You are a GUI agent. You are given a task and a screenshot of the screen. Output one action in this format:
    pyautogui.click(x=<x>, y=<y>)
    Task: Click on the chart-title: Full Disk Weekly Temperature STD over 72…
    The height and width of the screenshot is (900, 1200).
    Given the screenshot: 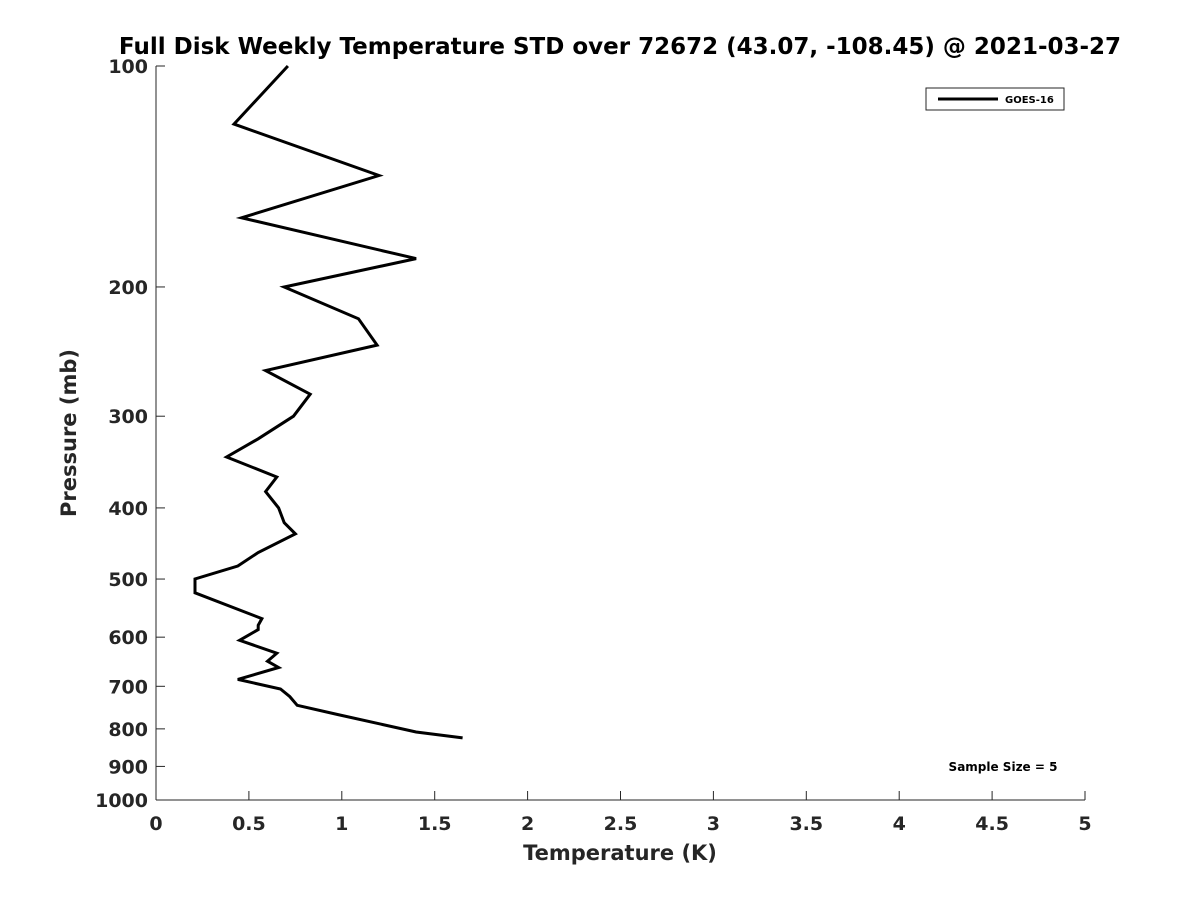 What is the action you would take?
    pyautogui.click(x=620, y=47)
    